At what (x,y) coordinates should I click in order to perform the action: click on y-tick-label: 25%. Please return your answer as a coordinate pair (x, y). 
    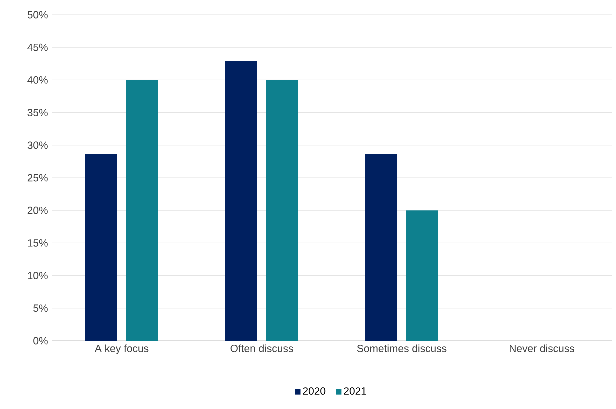
    Looking at the image, I should click on (38, 178).